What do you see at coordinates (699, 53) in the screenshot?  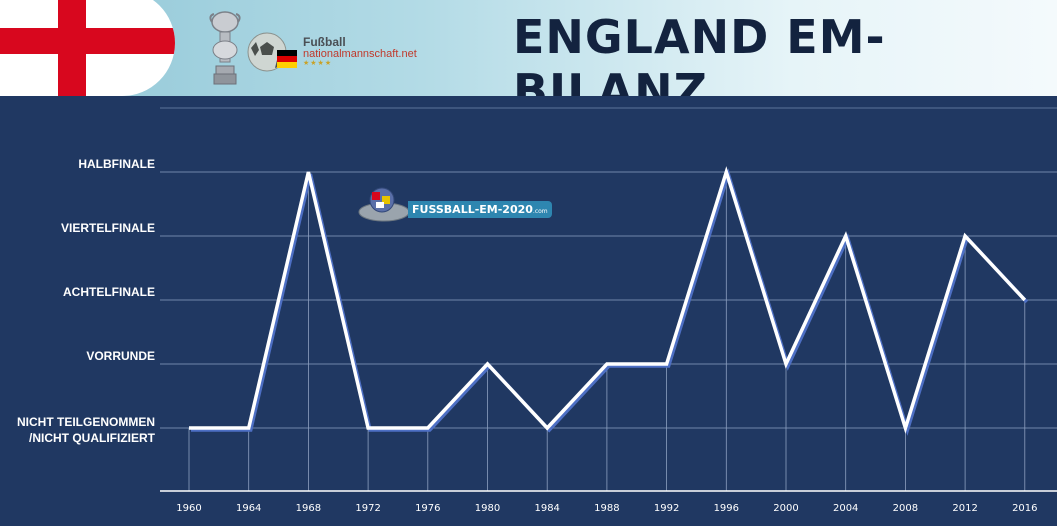 I see `page-title: ENGLAND EM-BILANZ` at bounding box center [699, 53].